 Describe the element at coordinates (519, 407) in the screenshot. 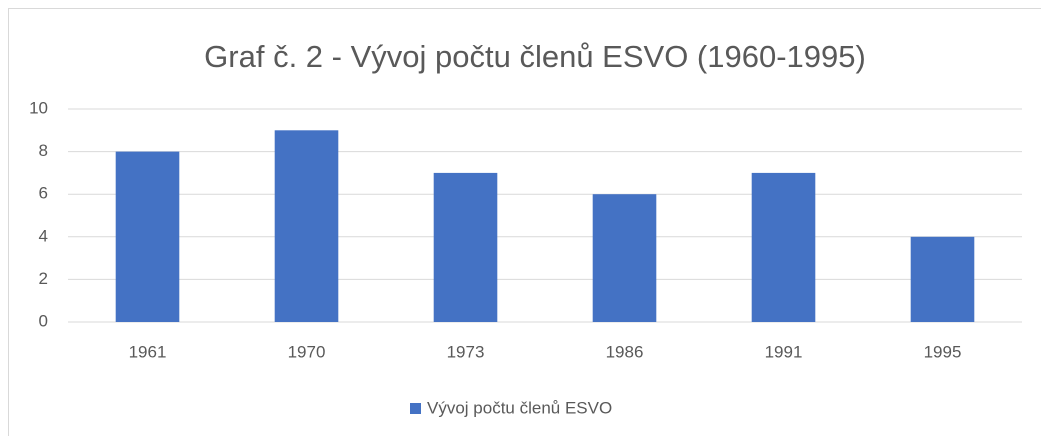

I see `legend-label: Vývoj počtu členů ESVO` at that location.